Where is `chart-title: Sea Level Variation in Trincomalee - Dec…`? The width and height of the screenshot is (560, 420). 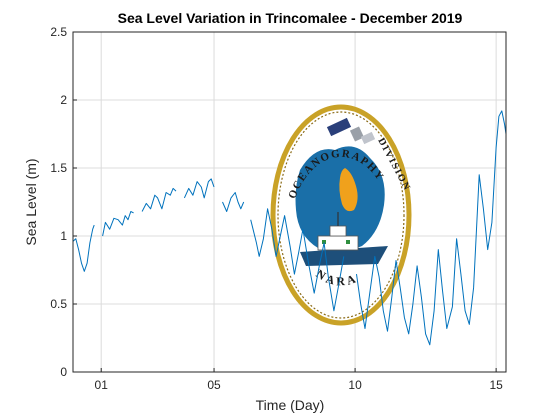
chart-title: Sea Level Variation in Trincomalee - Dec… is located at coordinates (290, 18).